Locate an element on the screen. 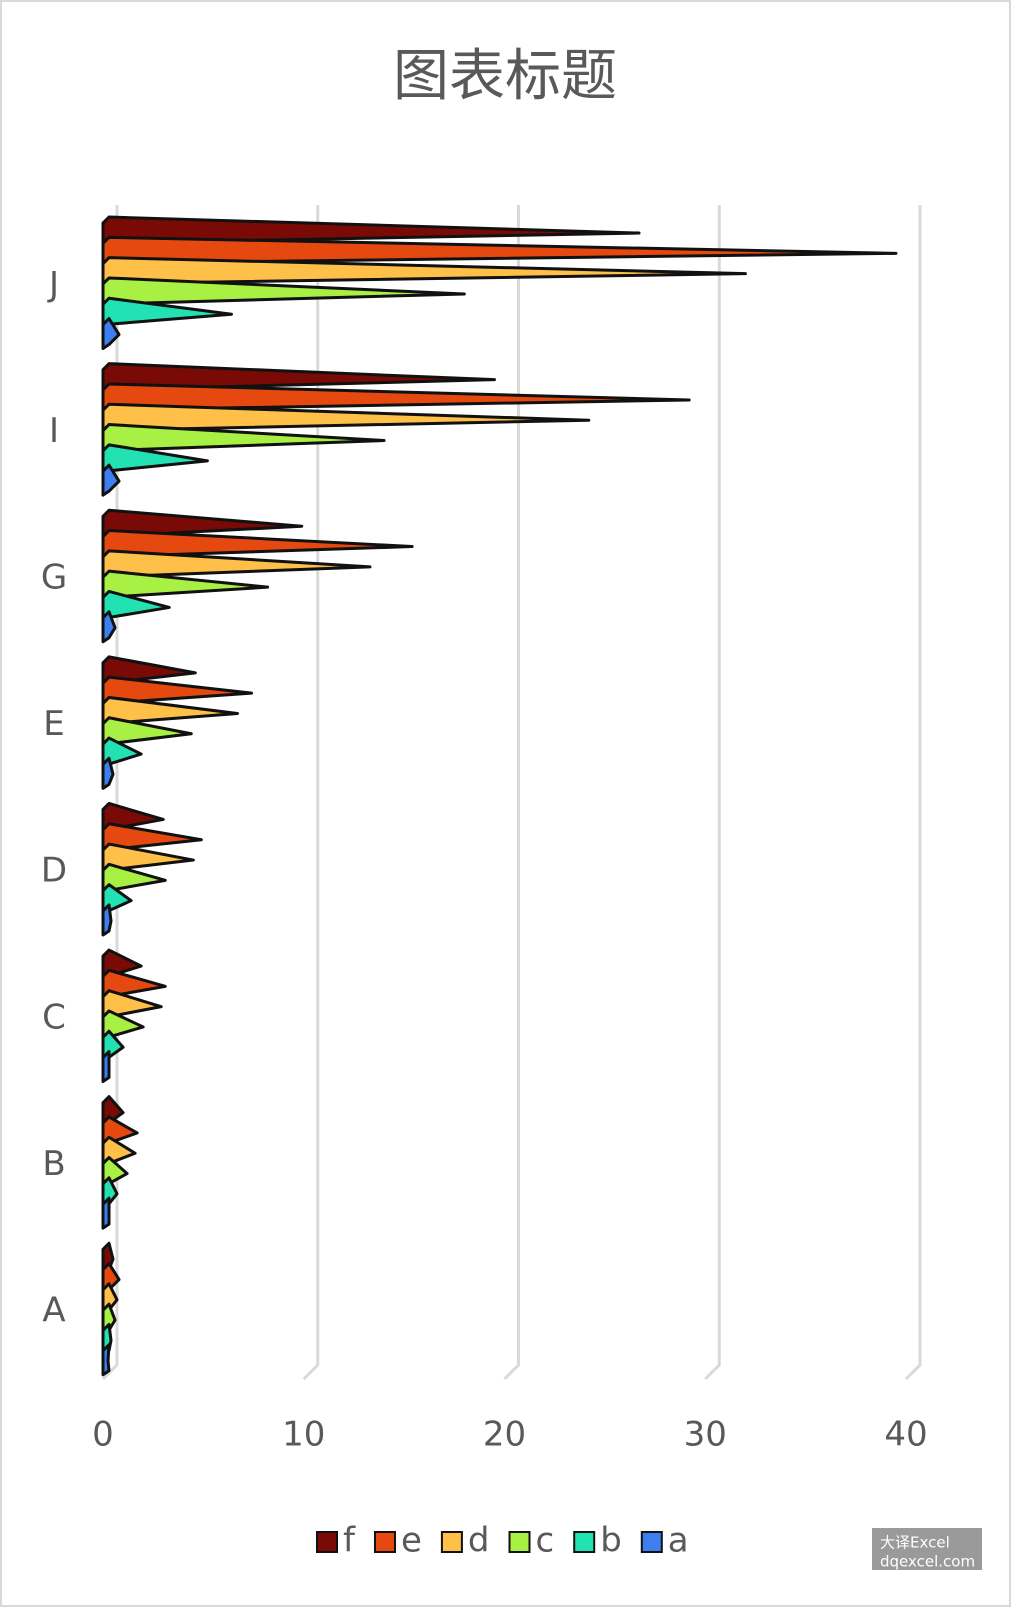 This screenshot has width=1011, height=1611. x-tick-label: 40 is located at coordinates (905, 1435).